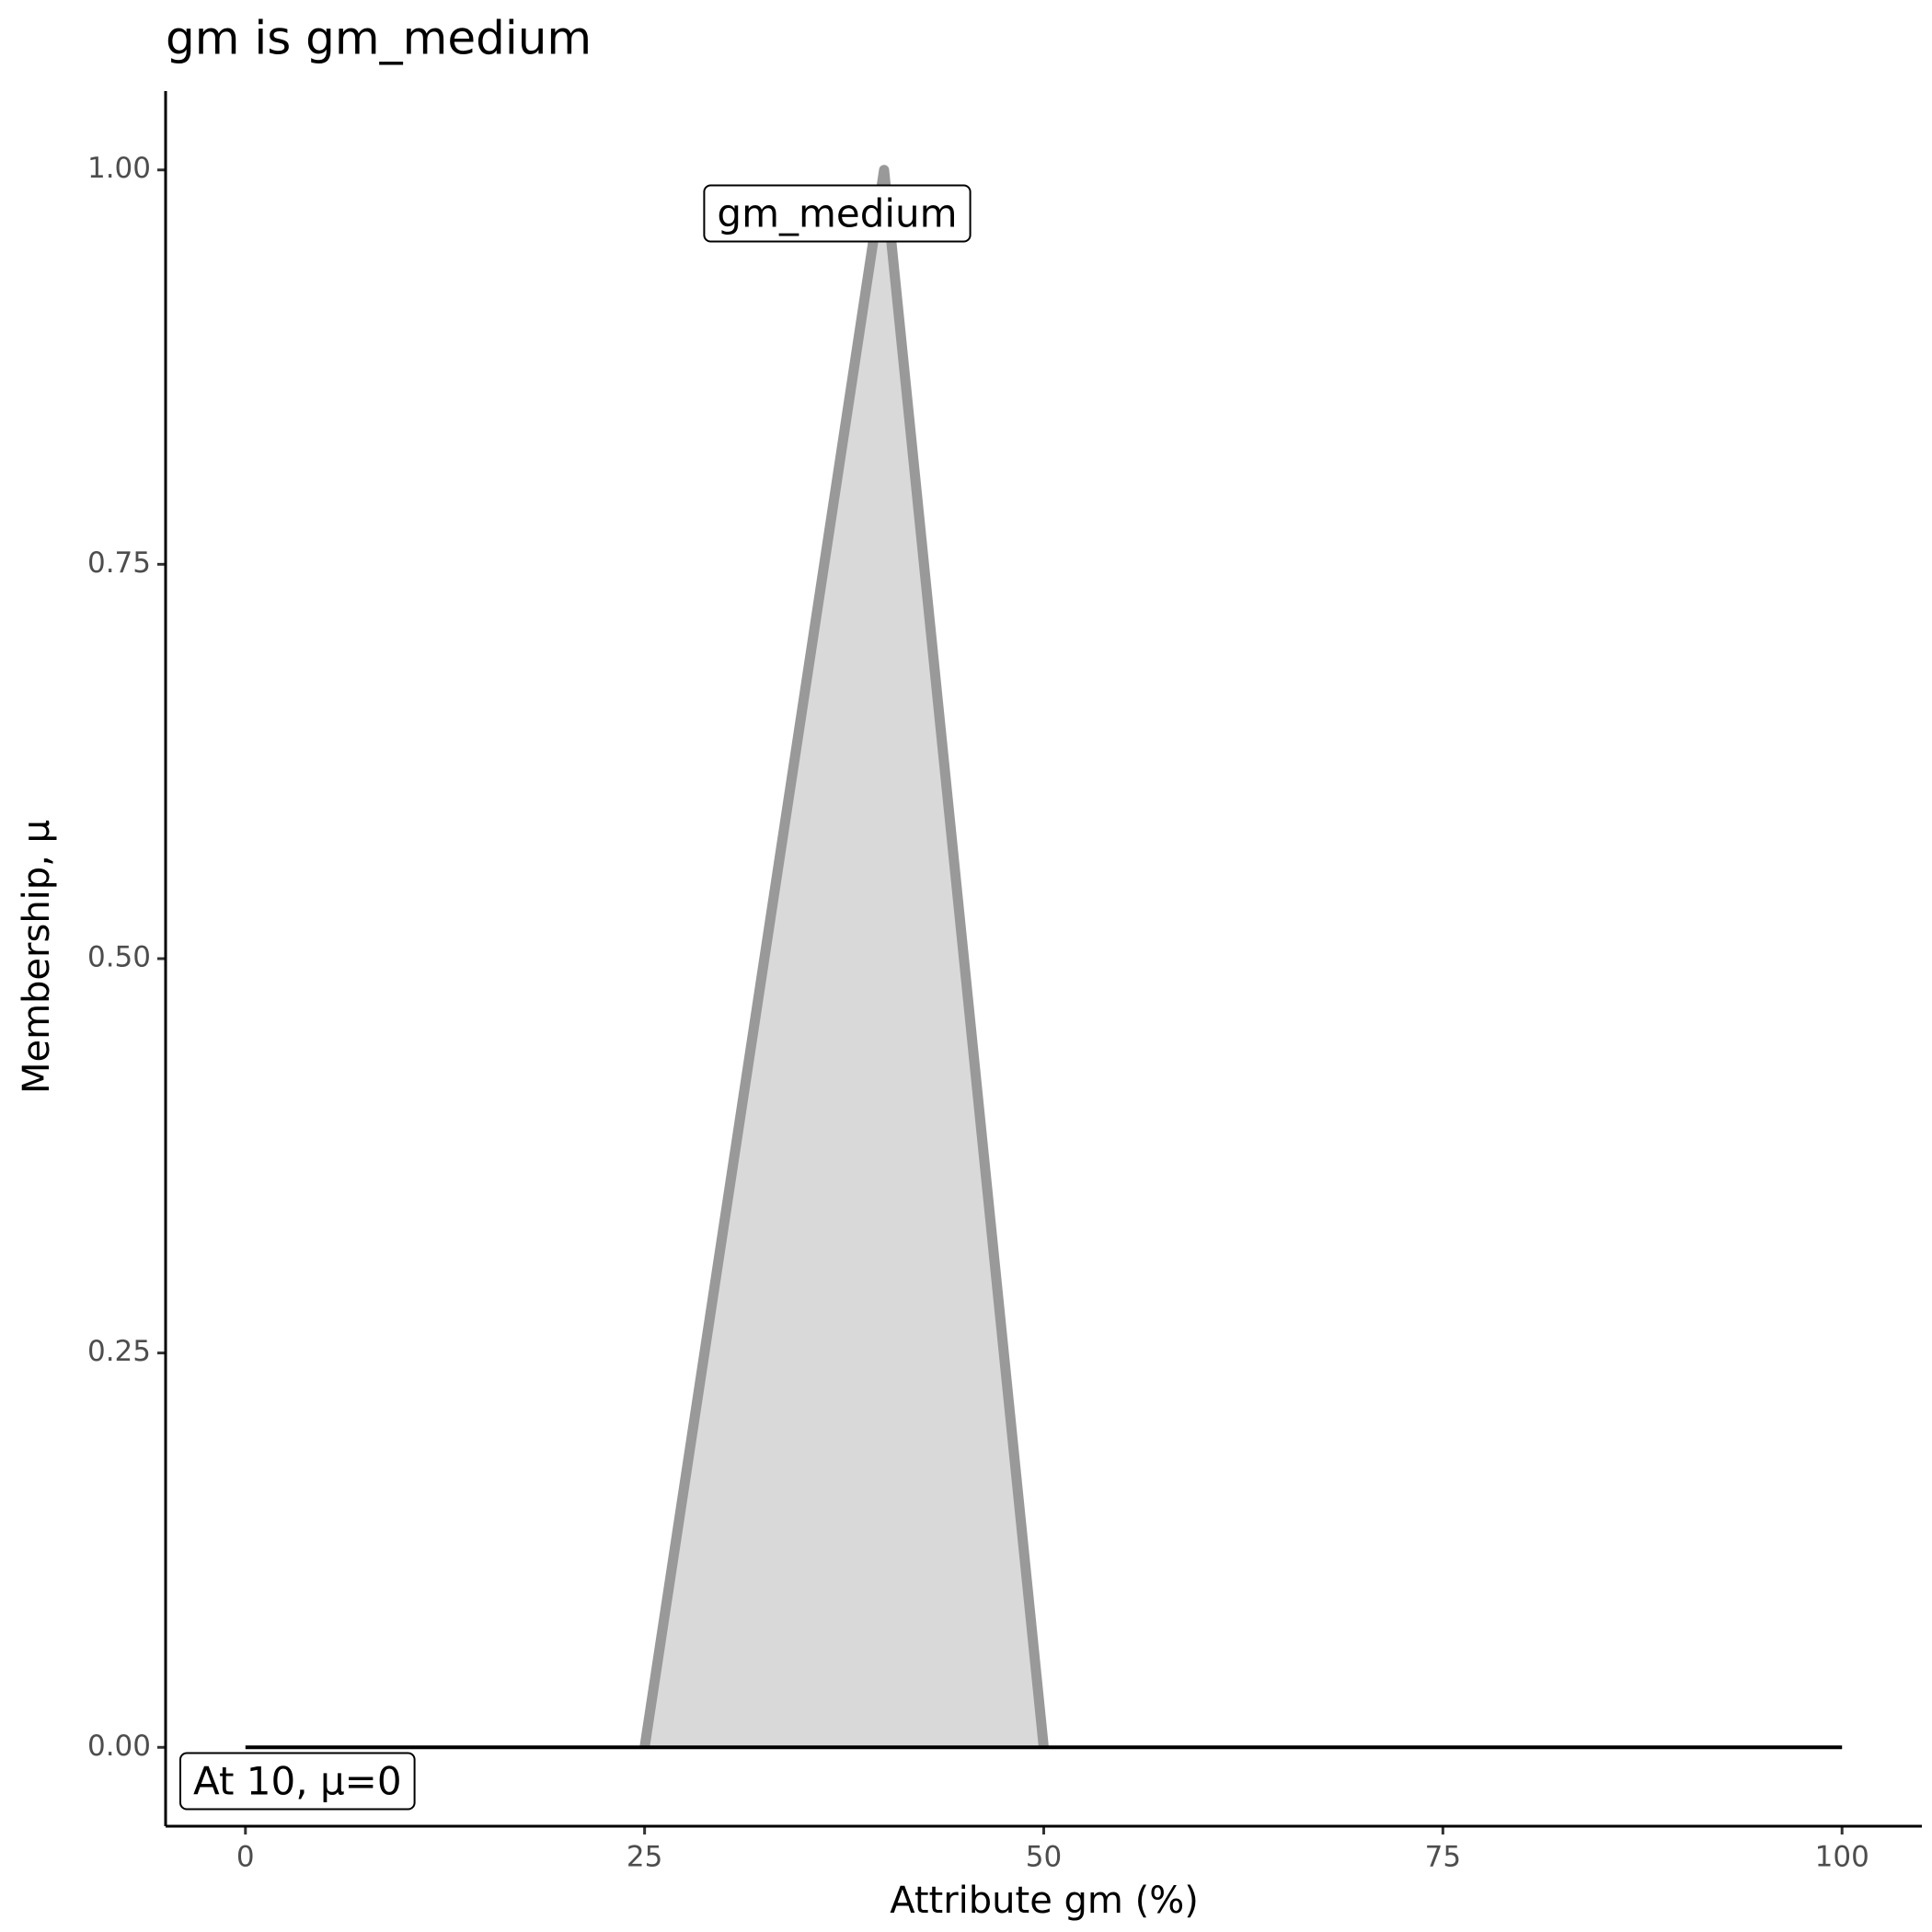 This screenshot has height=1932, width=1932. I want to click on y-axis-title: Membership, μ, so click(37, 957).